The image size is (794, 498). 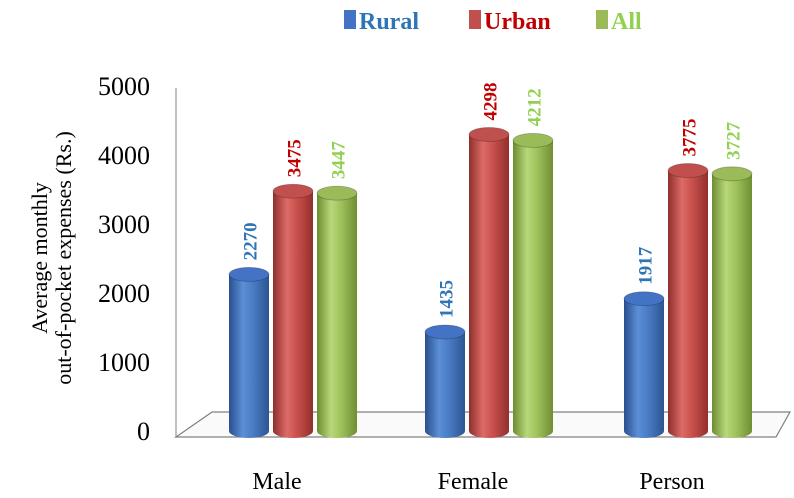 I want to click on data-label-rural-person: 1917, so click(x=646, y=265).